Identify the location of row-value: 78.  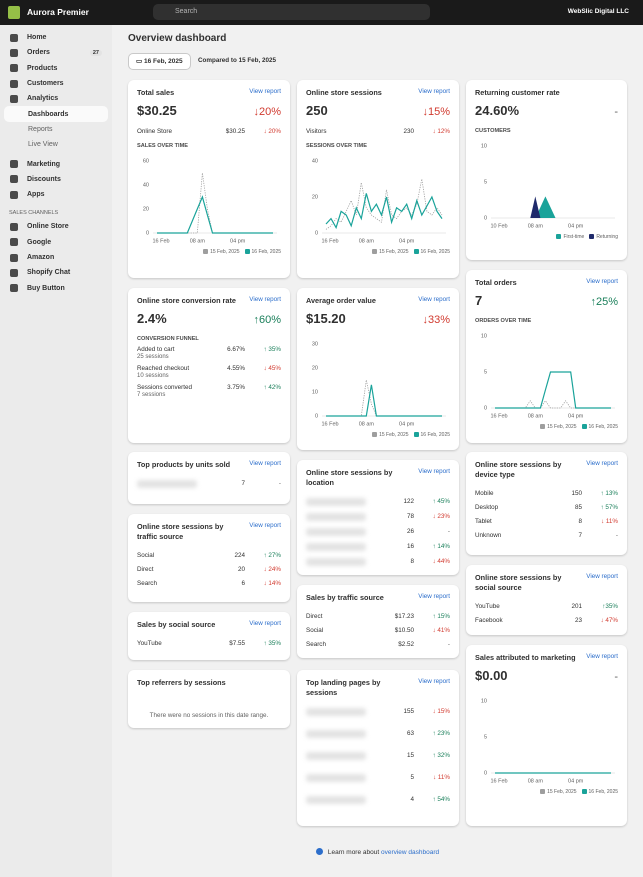
(410, 516).